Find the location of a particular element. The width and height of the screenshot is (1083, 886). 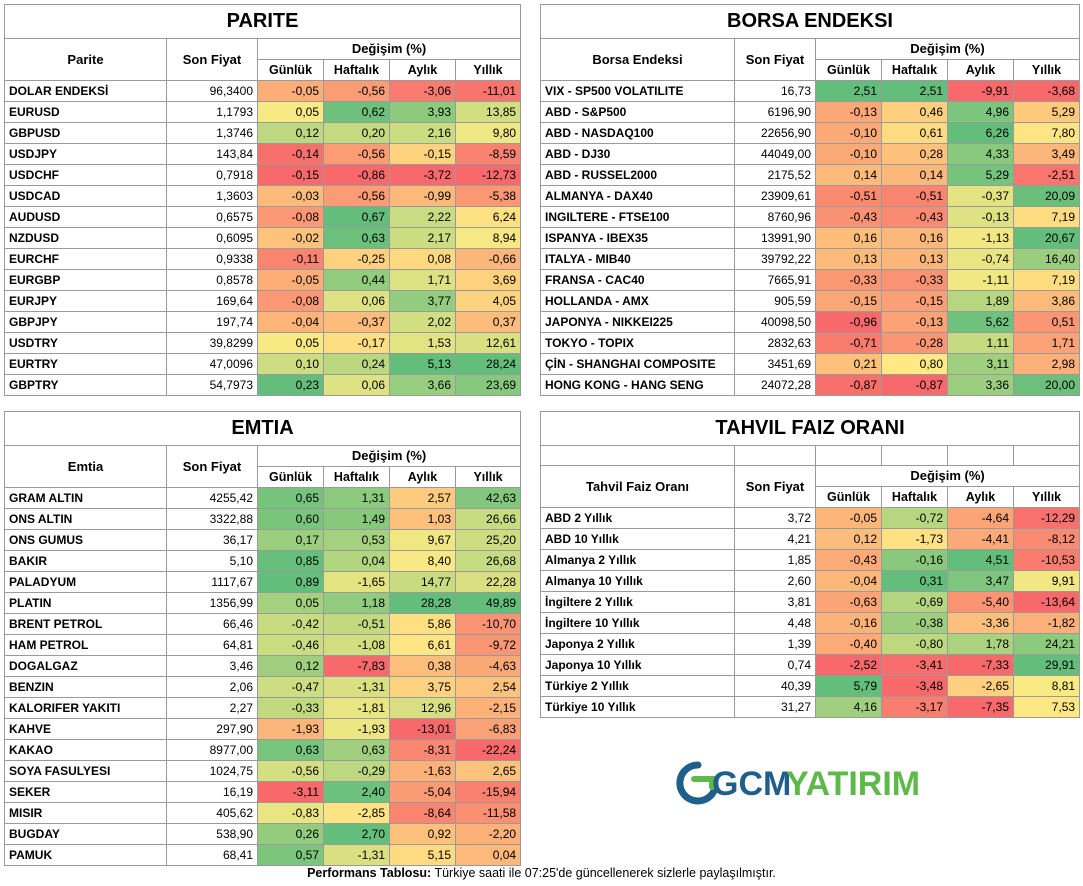

change-weekly: -1,08 is located at coordinates (356, 645).